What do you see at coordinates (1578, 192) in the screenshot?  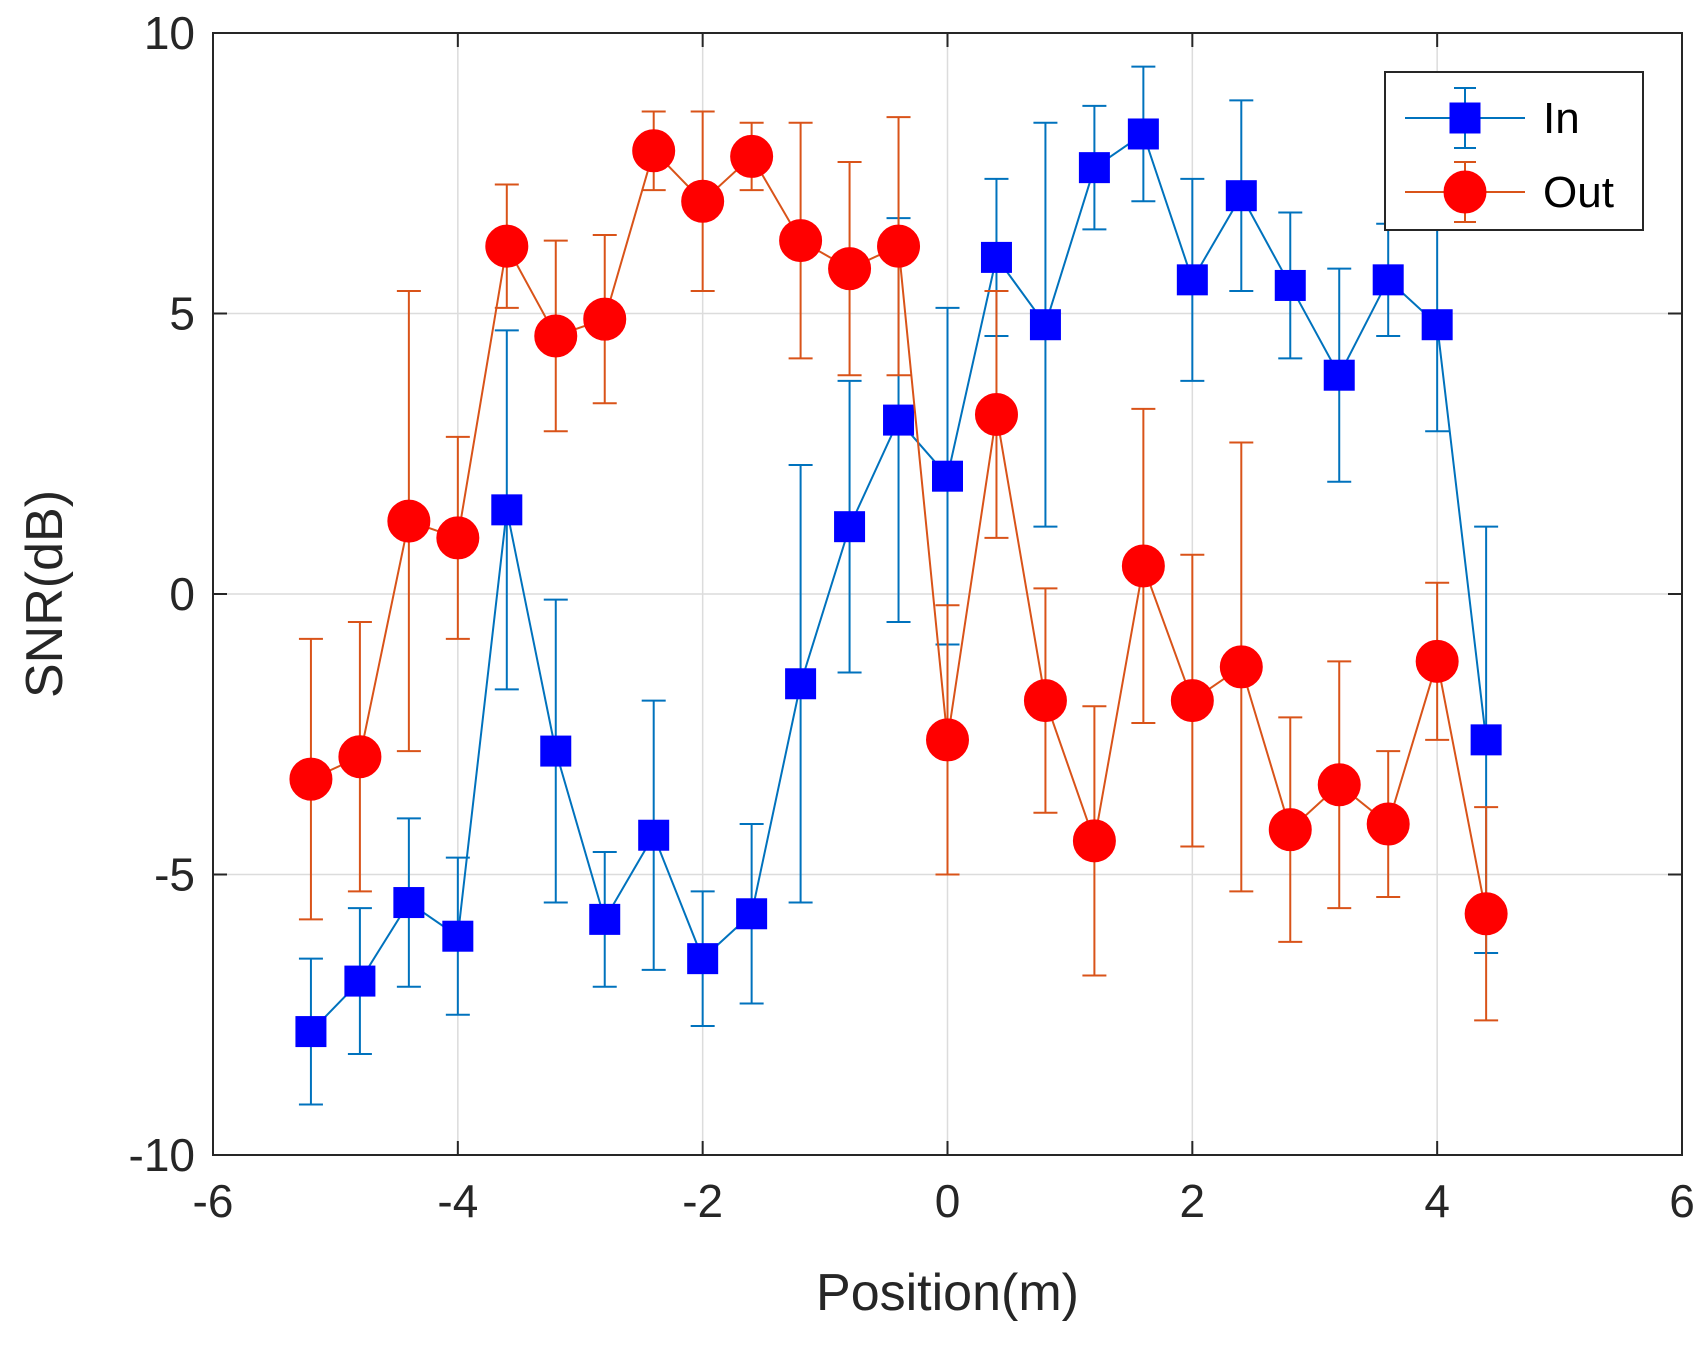 I see `legend-label: Out` at bounding box center [1578, 192].